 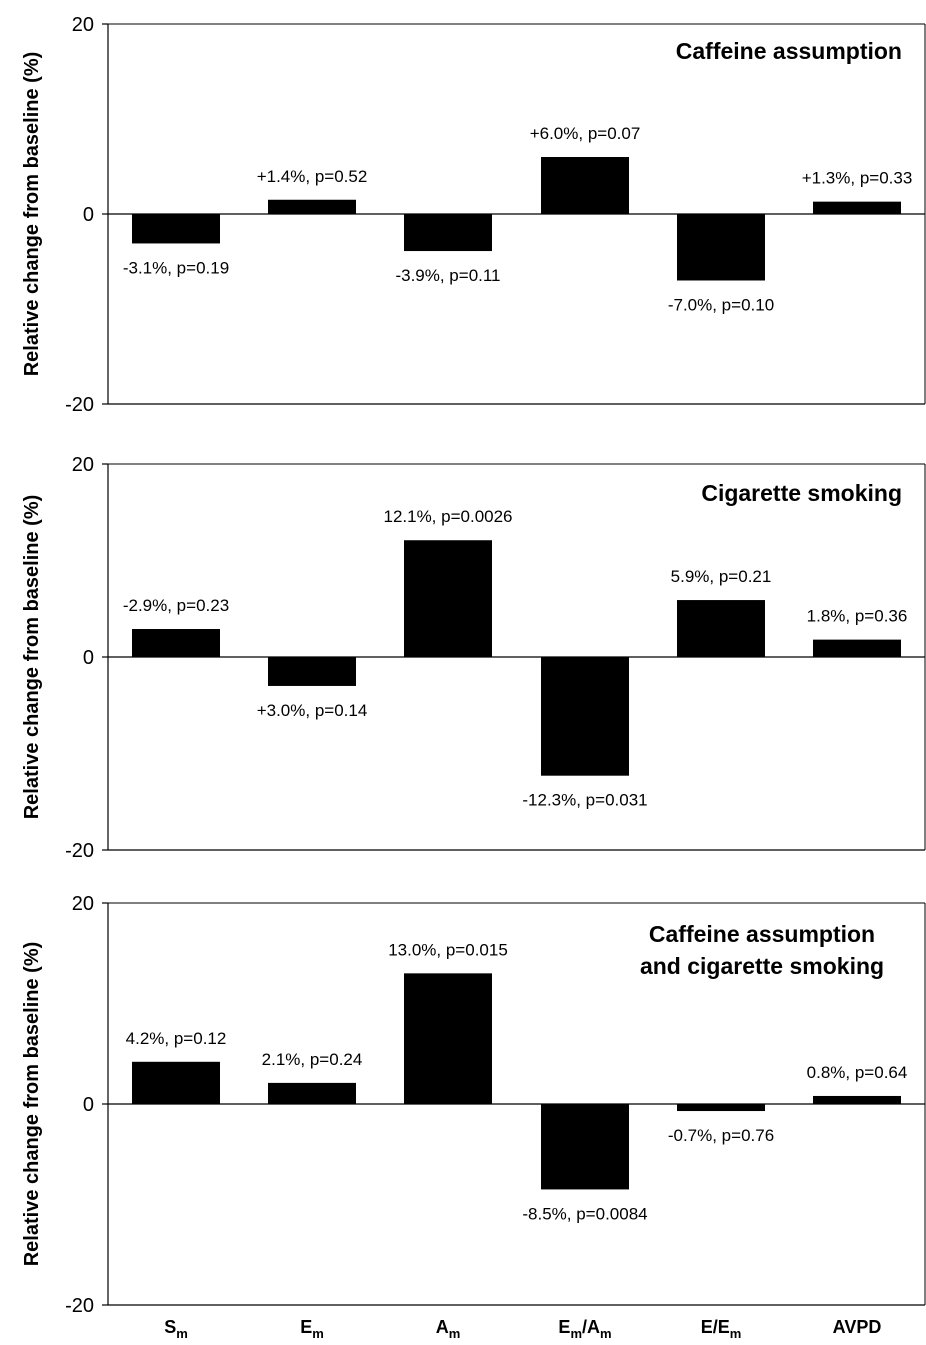 I want to click on data-label: -8.5%, p=0.0084, so click(x=584, y=1213).